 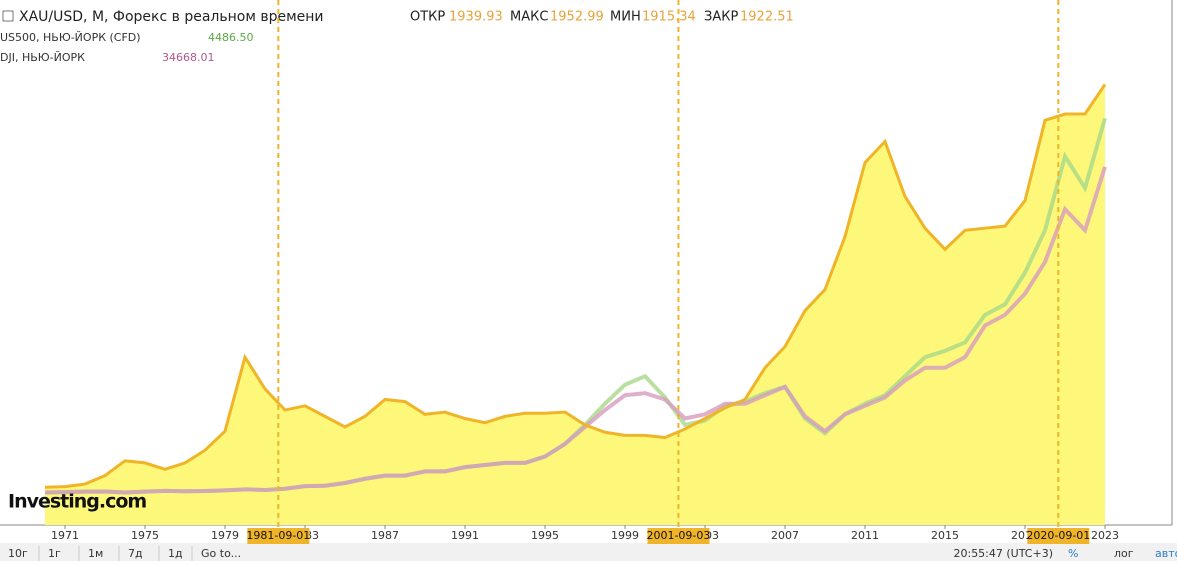 What do you see at coordinates (70, 37) in the screenshot?
I see `compare-name: US500, НЬЮ-ЙОРК (CFD)` at bounding box center [70, 37].